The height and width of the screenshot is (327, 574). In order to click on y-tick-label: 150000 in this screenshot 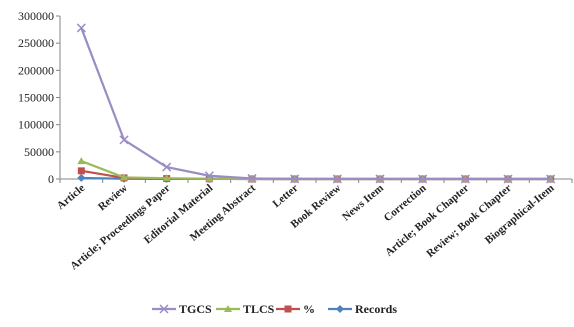, I will do `click(36, 98)`.